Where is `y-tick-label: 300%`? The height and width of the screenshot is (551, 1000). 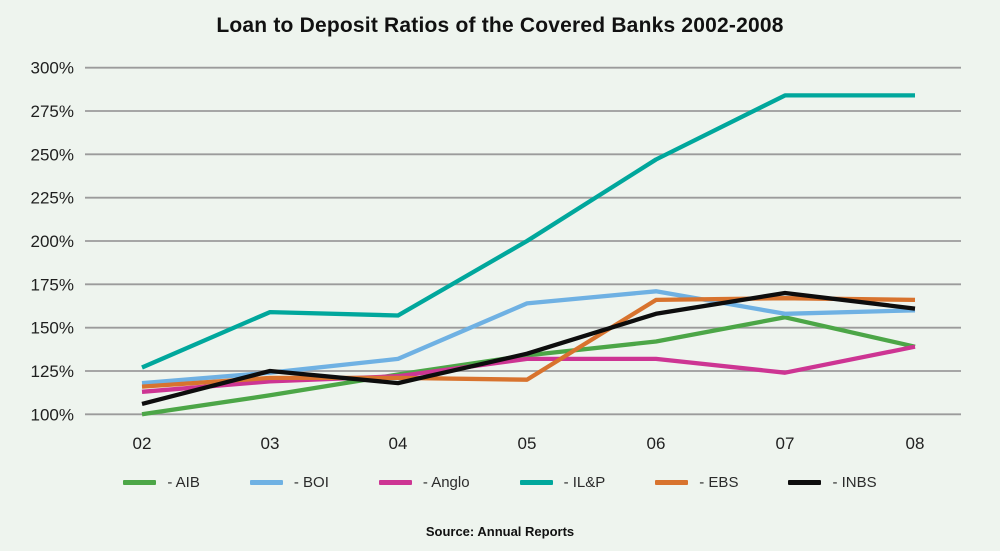
y-tick-label: 300% is located at coordinates (52, 68).